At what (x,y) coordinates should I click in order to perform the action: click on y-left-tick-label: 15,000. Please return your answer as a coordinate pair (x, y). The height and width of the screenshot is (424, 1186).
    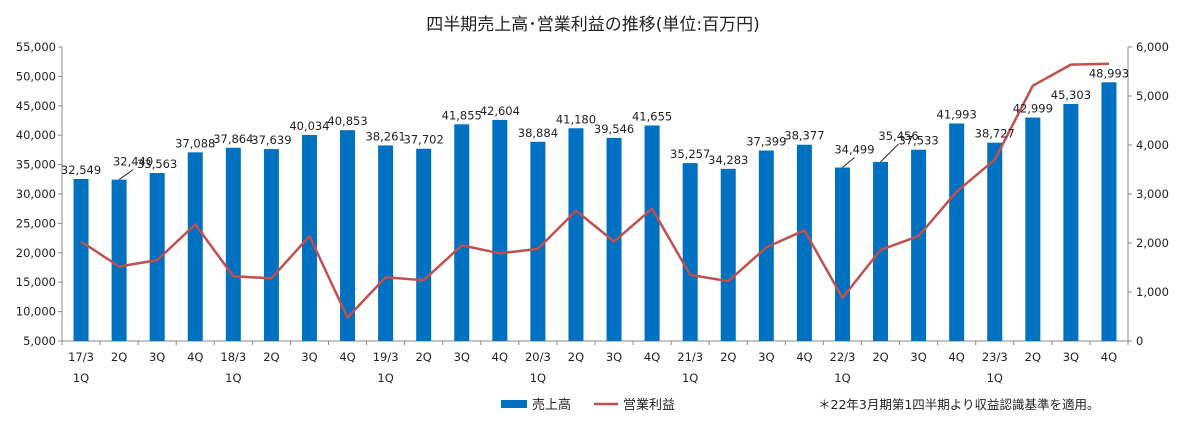
    Looking at the image, I should click on (36, 282).